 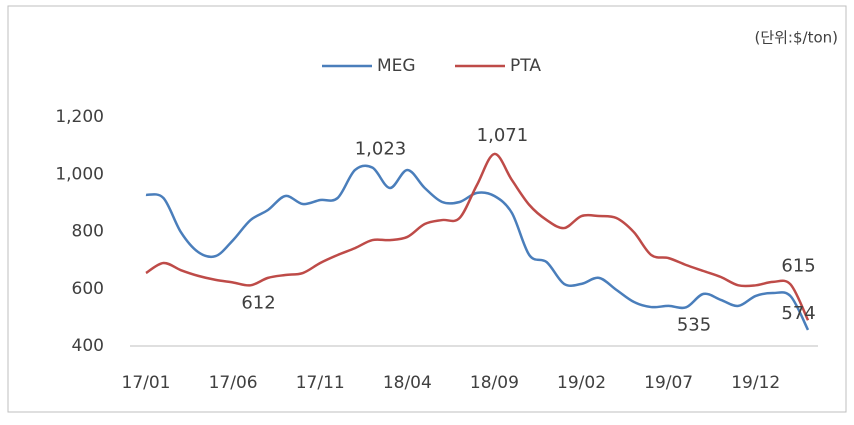 I want to click on data-label: 574, so click(x=798, y=313).